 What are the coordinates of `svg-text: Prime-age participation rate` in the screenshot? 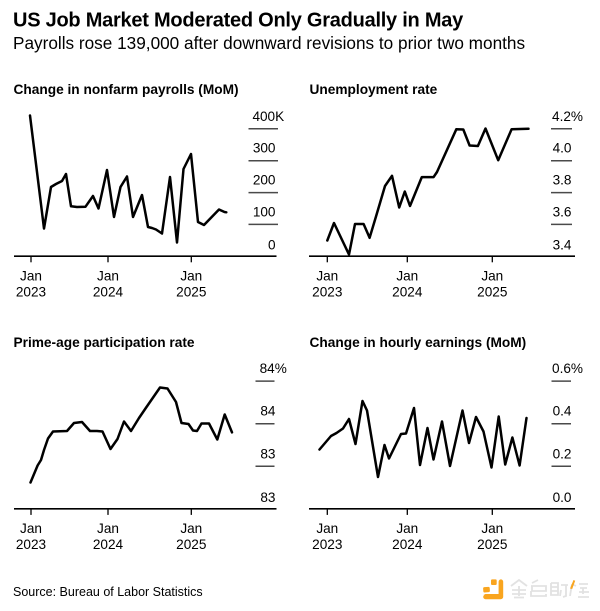 It's located at (104, 342).